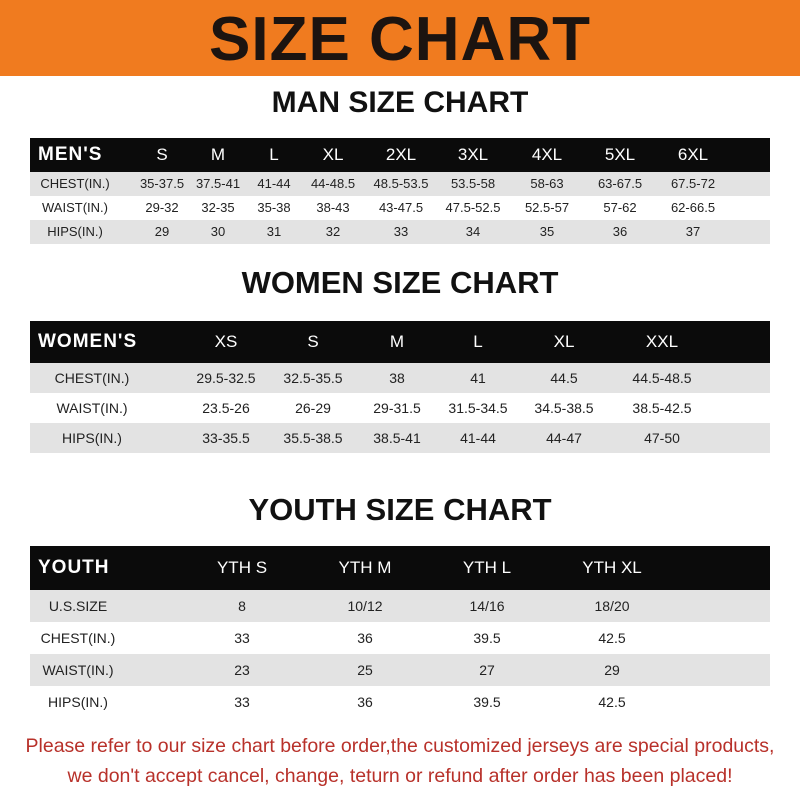  I want to click on table-row: CHEST(IN.) 33 36 39.5 42.5, so click(400, 638).